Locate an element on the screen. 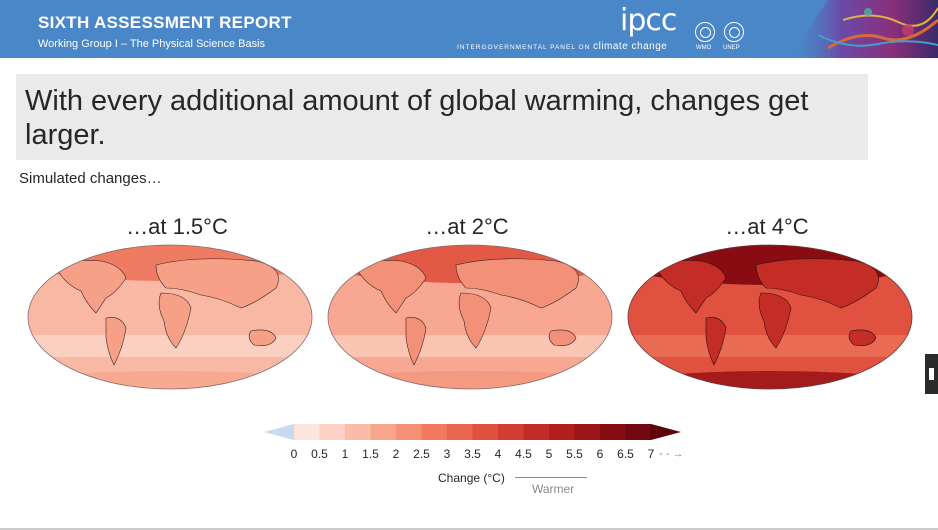 This screenshot has width=938, height=530. colorbar-above-extension is located at coordinates (666, 432).